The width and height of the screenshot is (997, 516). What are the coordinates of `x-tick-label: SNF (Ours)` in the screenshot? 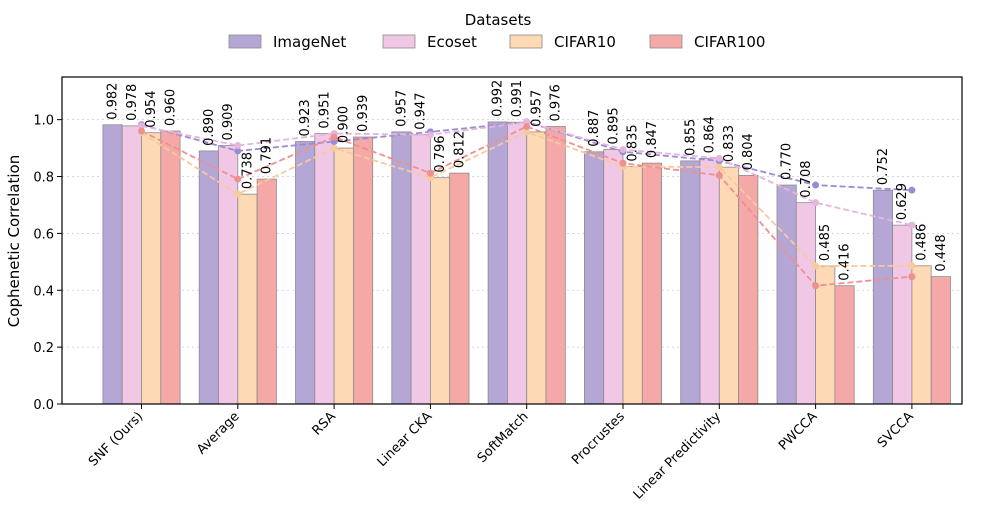 It's located at (116, 439).